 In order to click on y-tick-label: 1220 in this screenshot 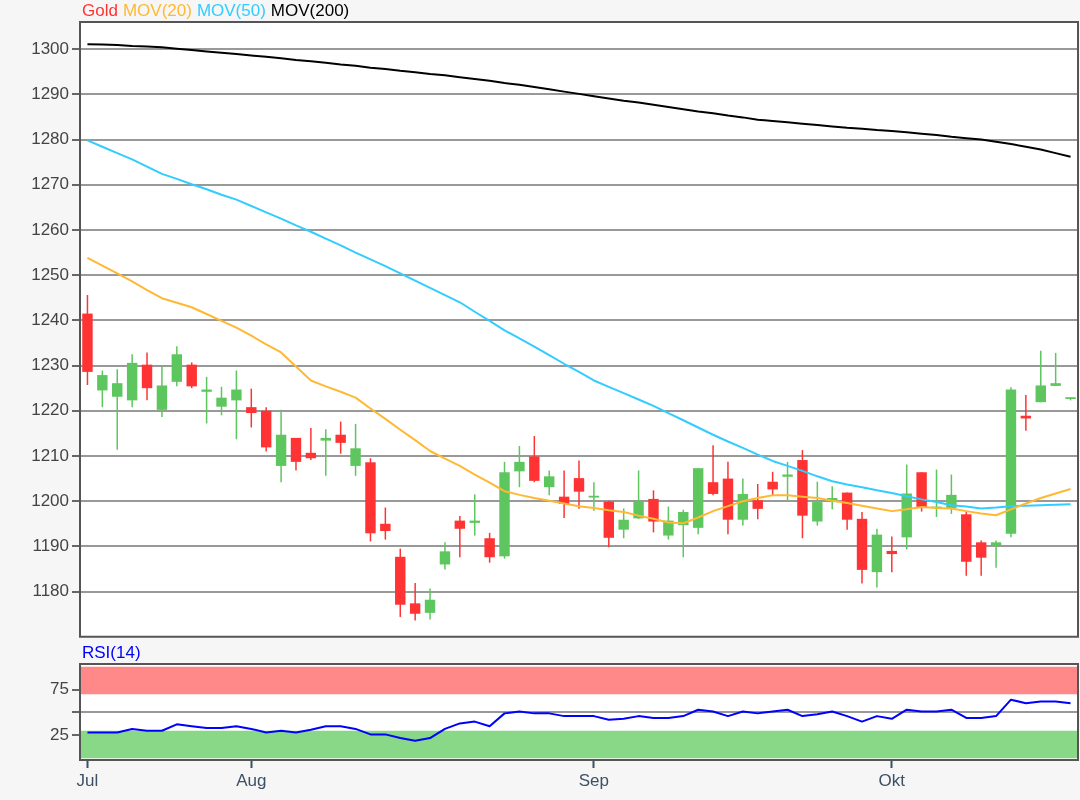, I will do `click(50, 410)`.